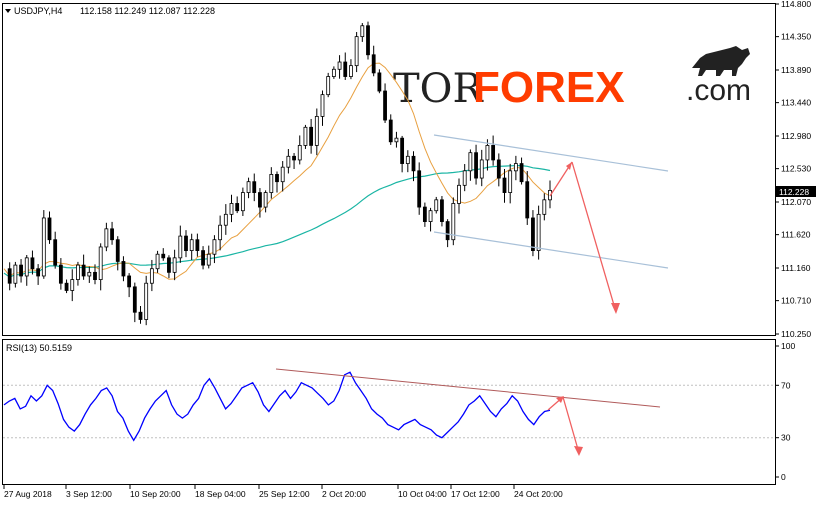  Describe the element at coordinates (794, 192) in the screenshot. I see `current-price-text: 112.228` at that location.